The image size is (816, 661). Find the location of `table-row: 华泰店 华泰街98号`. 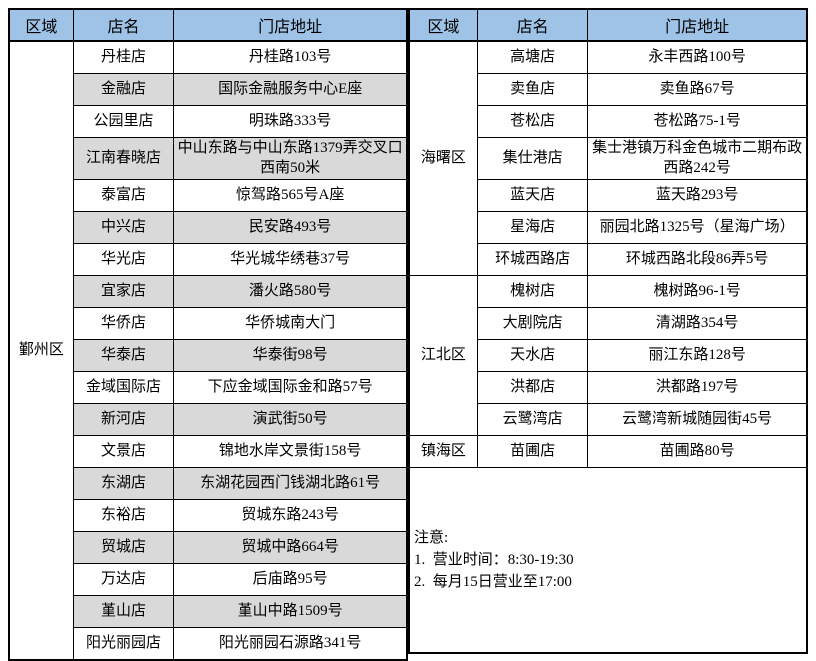

table-row: 华泰店 华泰街98号 is located at coordinates (208, 355).